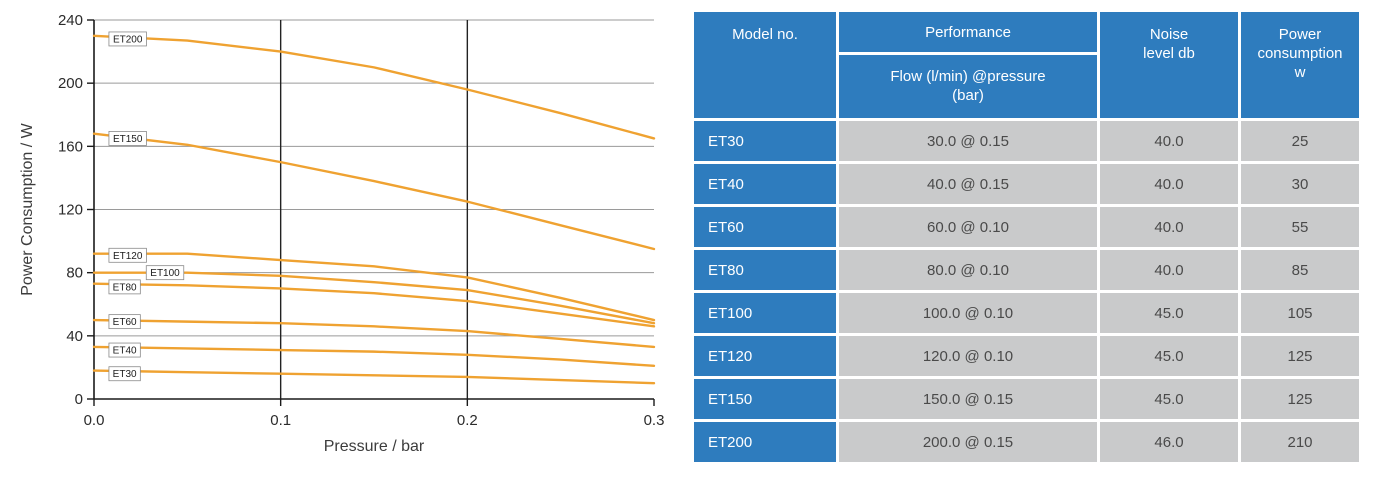 This screenshot has width=1394, height=478. What do you see at coordinates (1300, 227) in the screenshot?
I see `power-cell: 55` at bounding box center [1300, 227].